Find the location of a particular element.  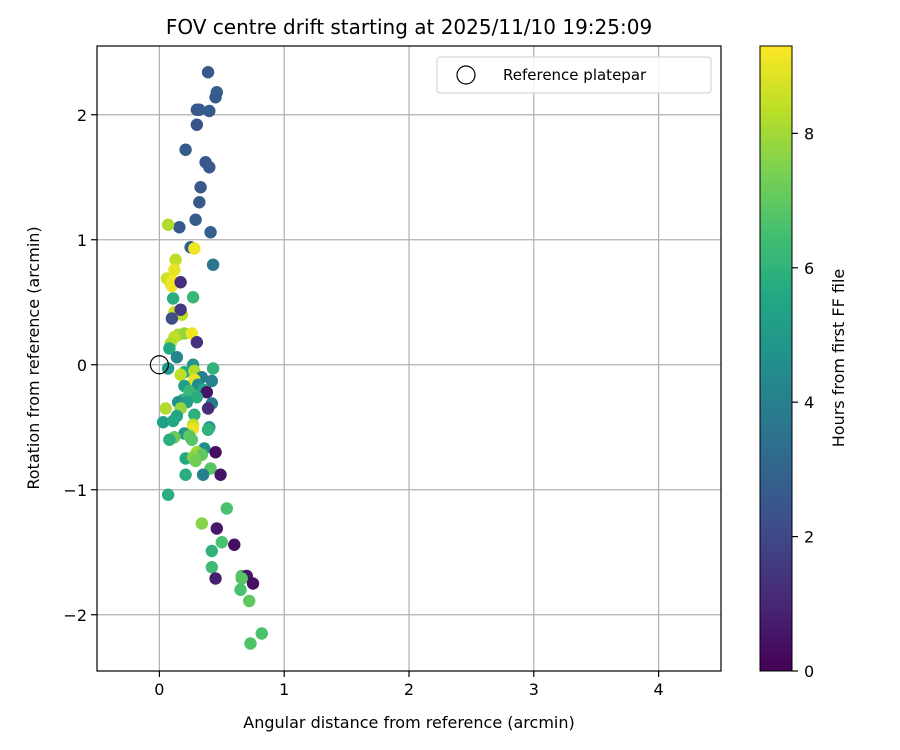

legend: Reference platepar is located at coordinates (574, 75).